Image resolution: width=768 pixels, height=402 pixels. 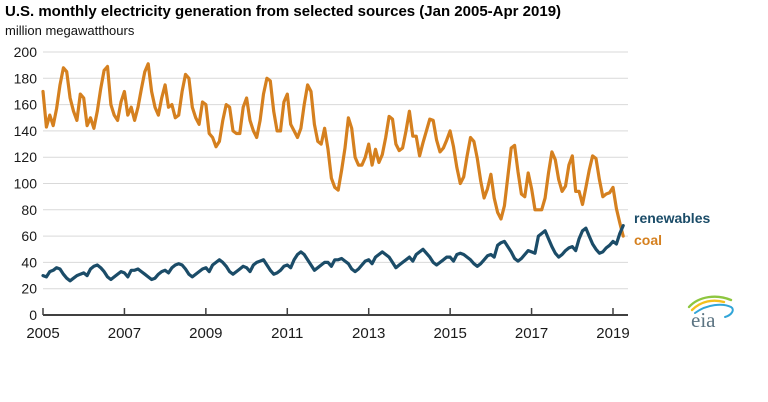 I want to click on y-tick-label-200: 200, so click(x=26, y=52).